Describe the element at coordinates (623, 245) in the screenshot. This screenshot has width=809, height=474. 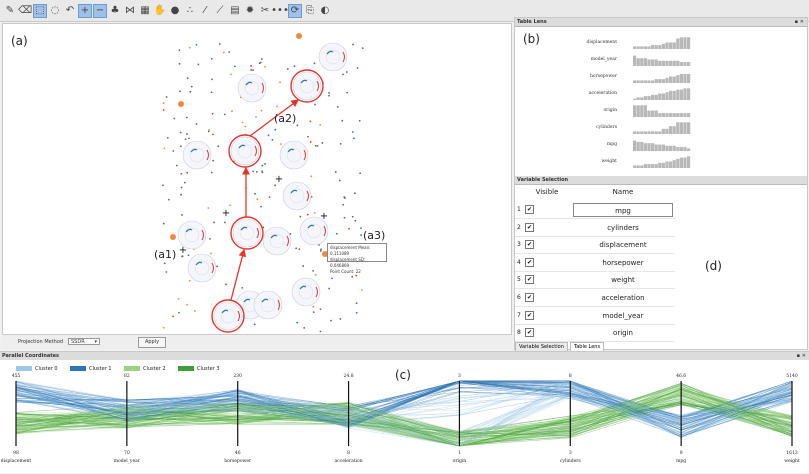
I see `variable-name: displacement` at that location.